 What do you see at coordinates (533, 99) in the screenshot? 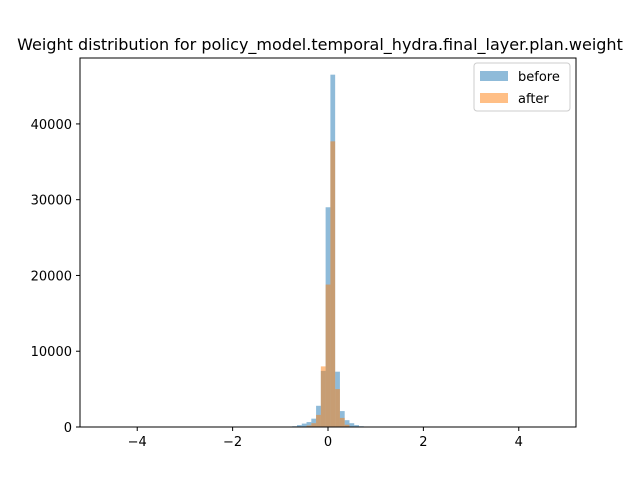
I see `legend-label-after: after` at bounding box center [533, 99].